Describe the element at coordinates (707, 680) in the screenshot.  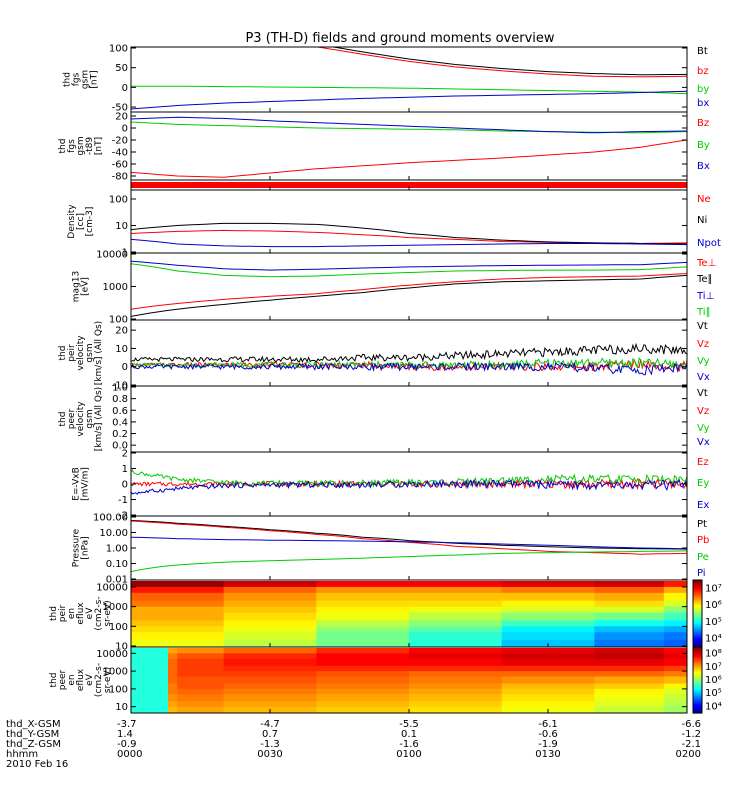
I see `colorbar: 10⁸ 10⁷ 10⁶ 10⁵ 10⁴` at that location.